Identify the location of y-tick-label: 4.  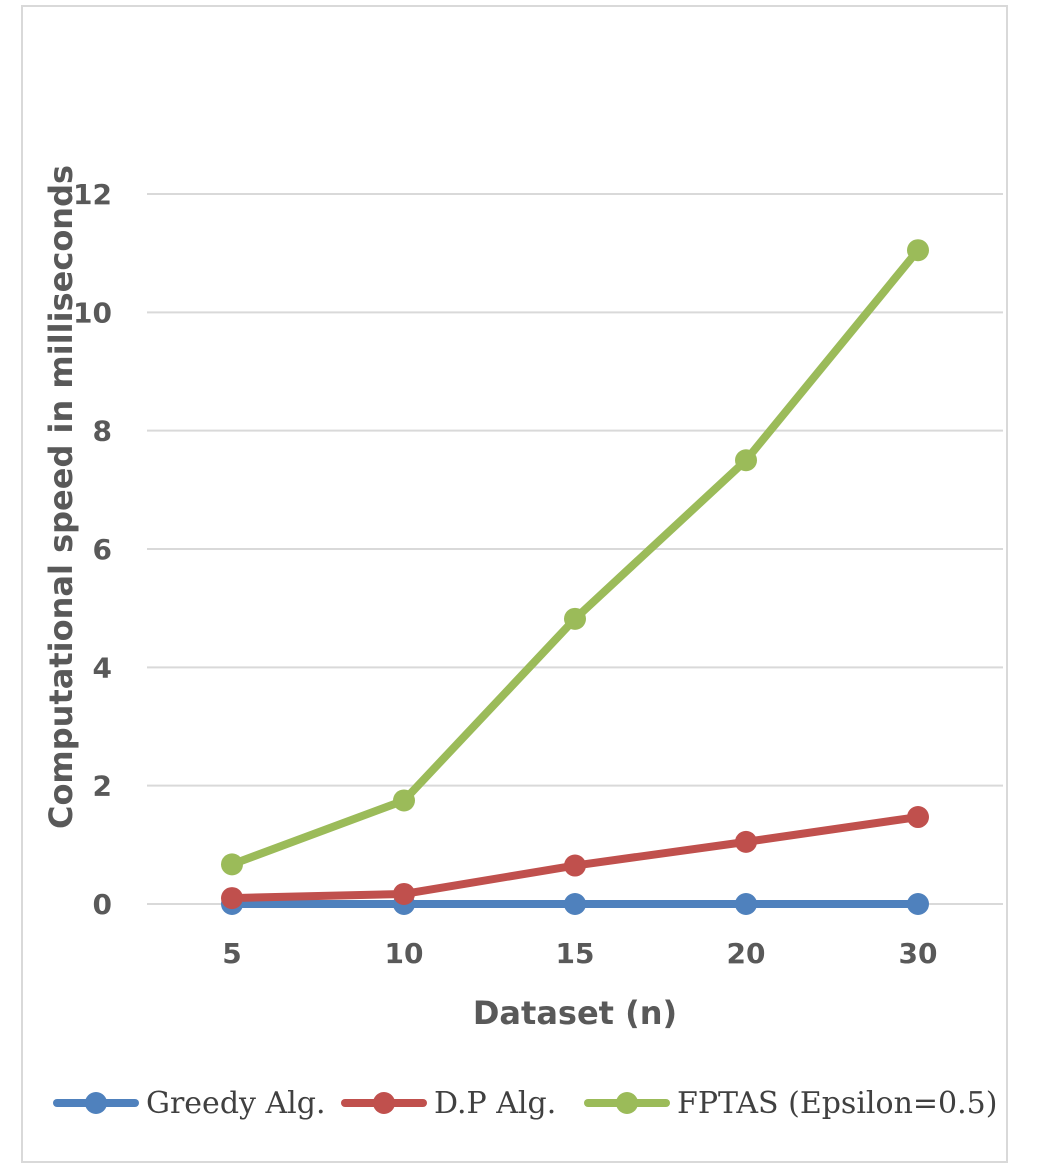
(102, 667).